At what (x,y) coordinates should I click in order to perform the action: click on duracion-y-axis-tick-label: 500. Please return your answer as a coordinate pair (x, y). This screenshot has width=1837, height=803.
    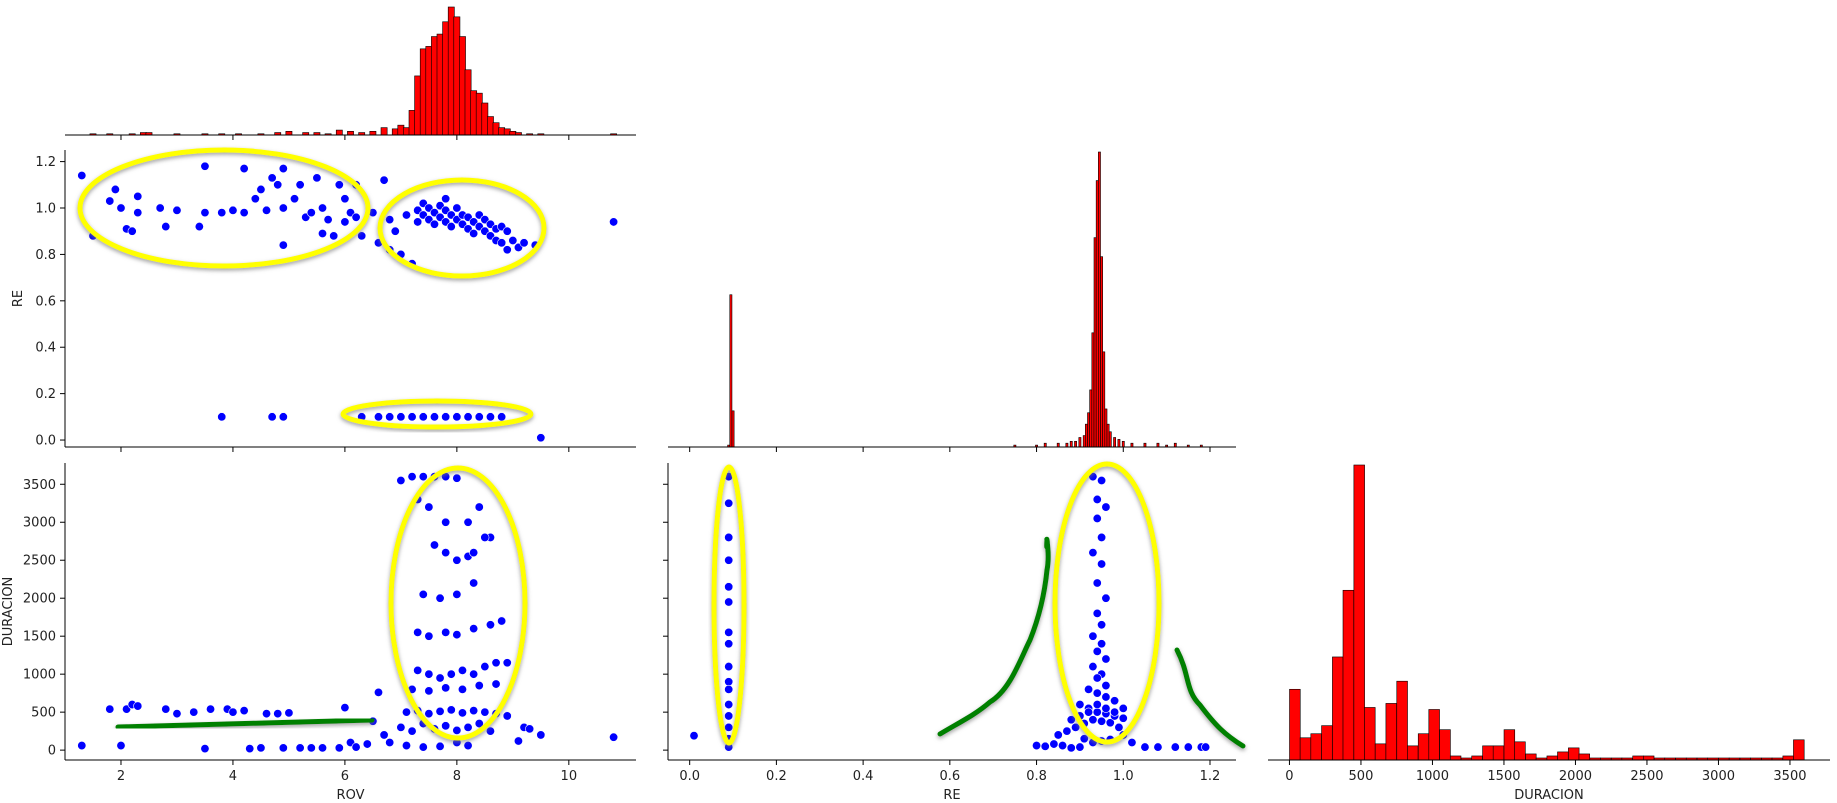
    Looking at the image, I should click on (43, 713).